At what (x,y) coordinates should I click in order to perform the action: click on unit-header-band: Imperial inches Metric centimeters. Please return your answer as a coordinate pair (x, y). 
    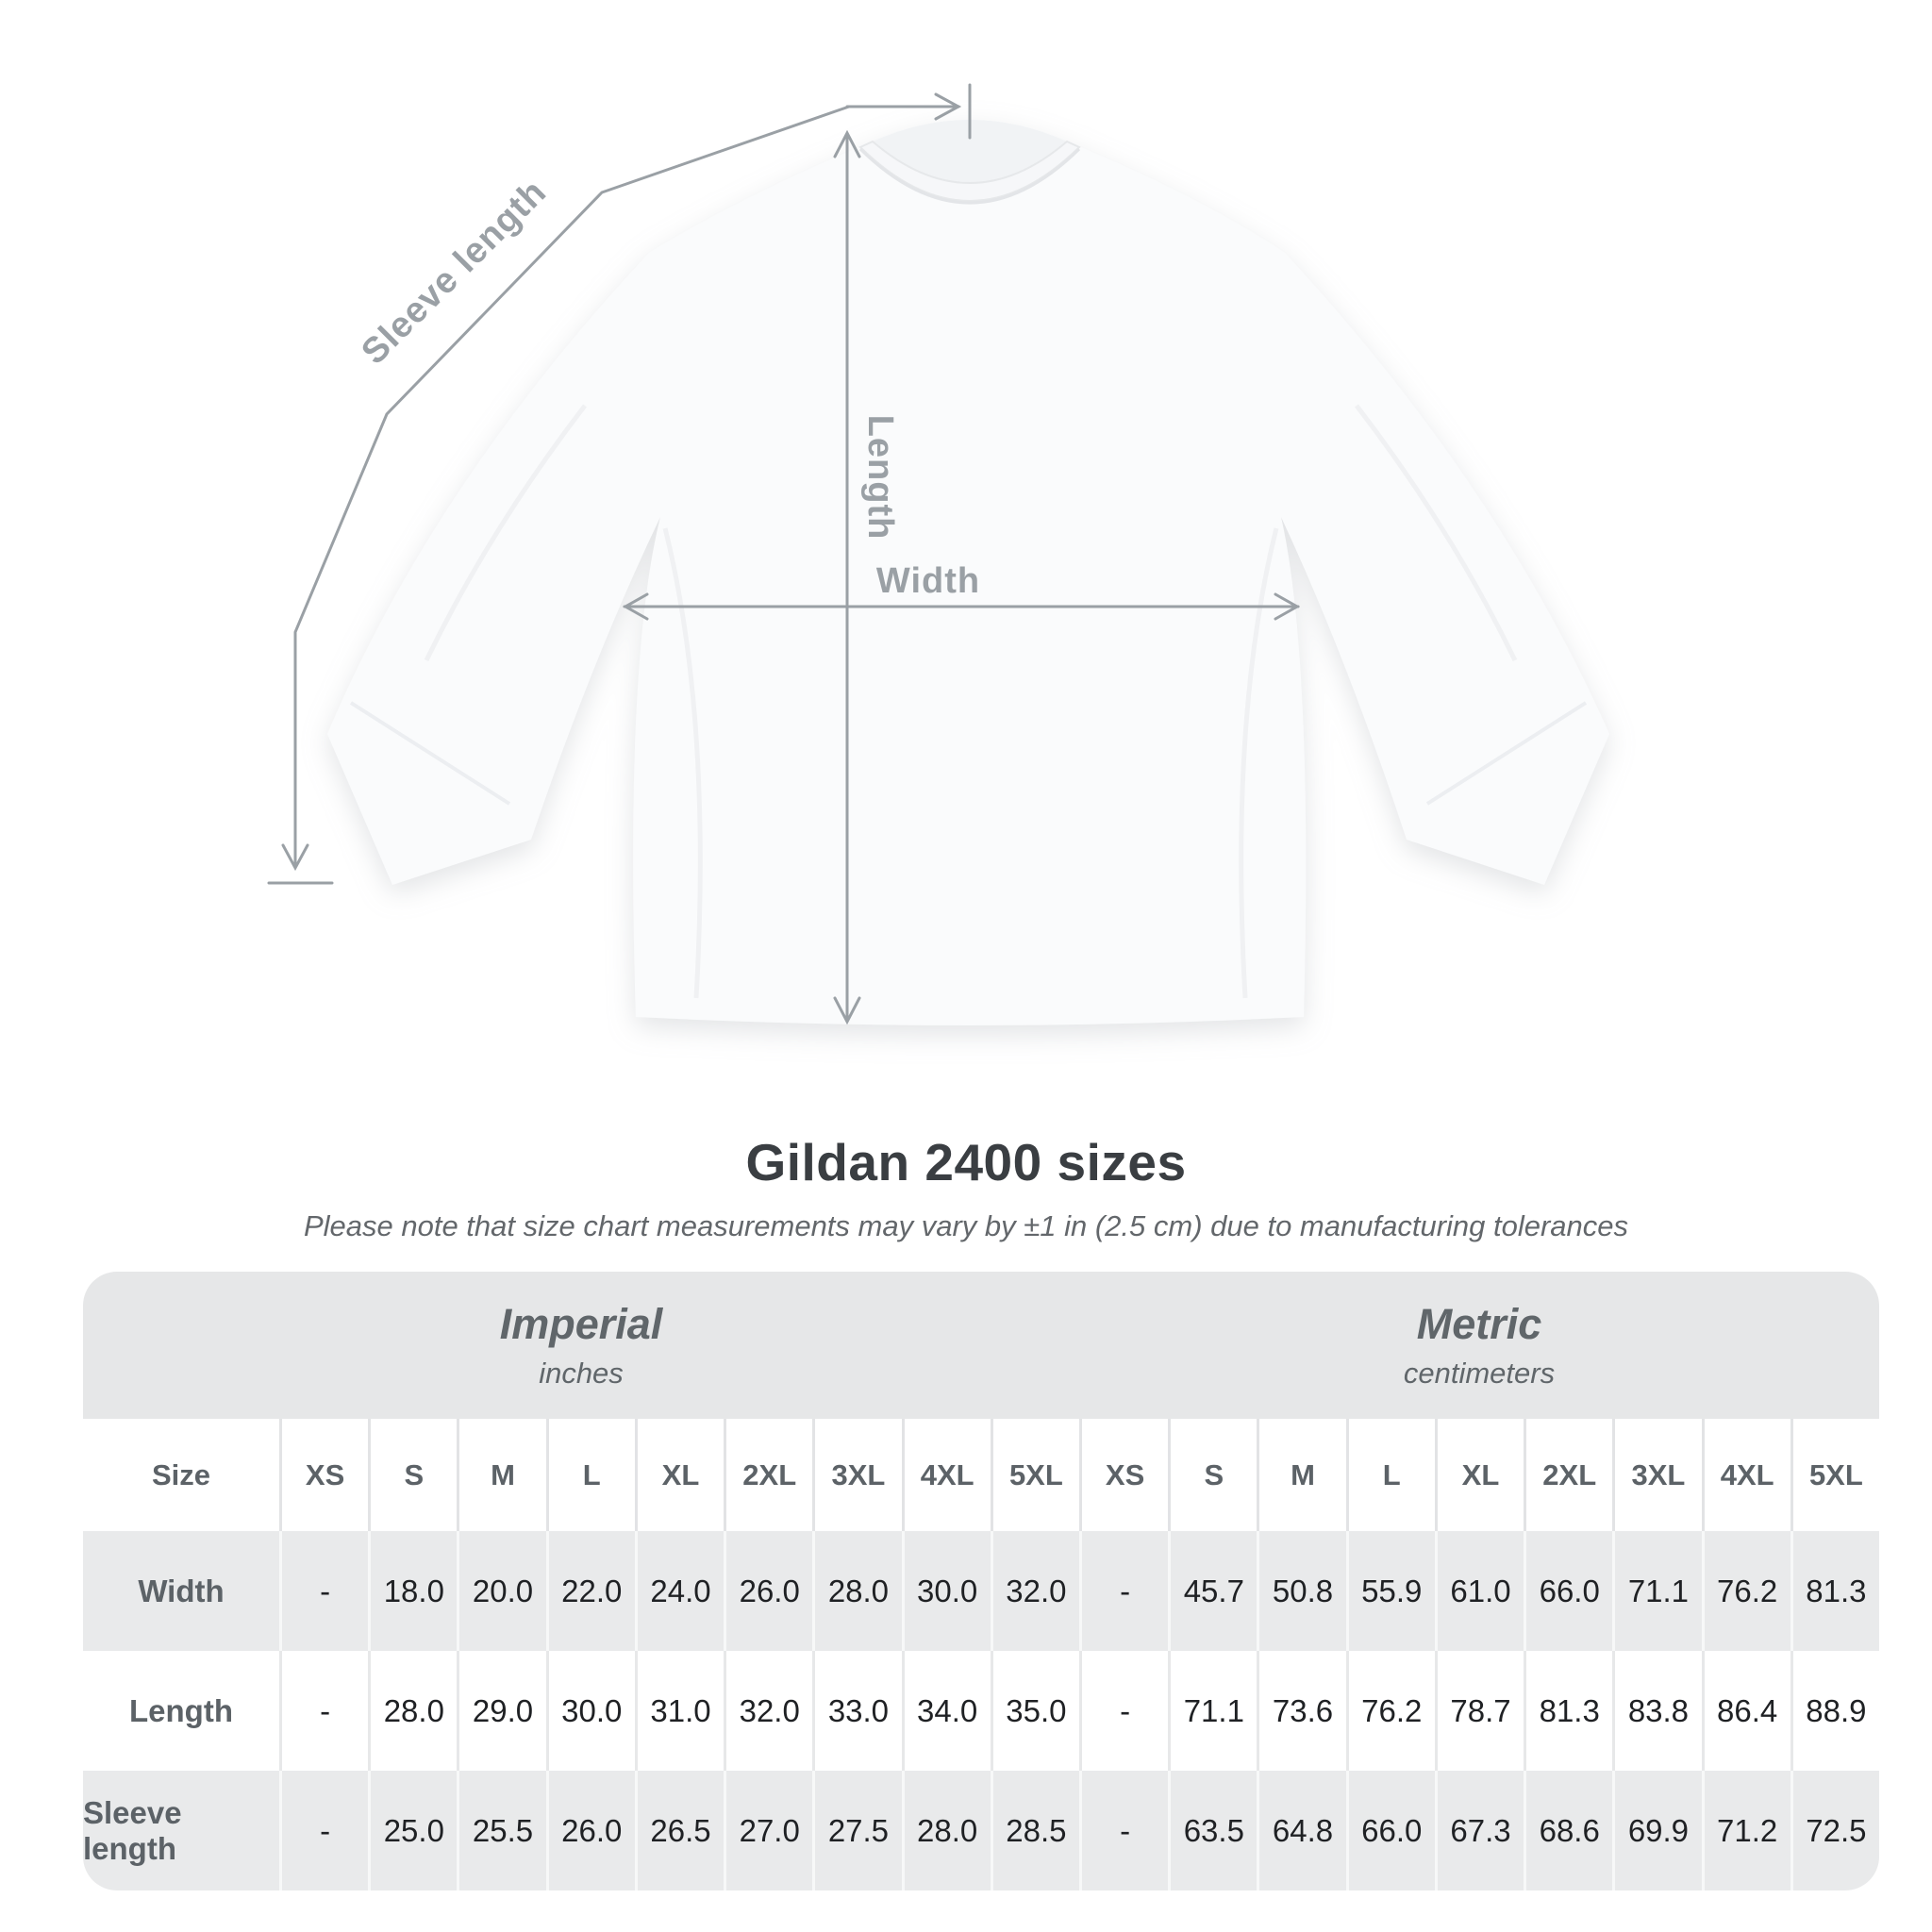
    Looking at the image, I should click on (981, 1346).